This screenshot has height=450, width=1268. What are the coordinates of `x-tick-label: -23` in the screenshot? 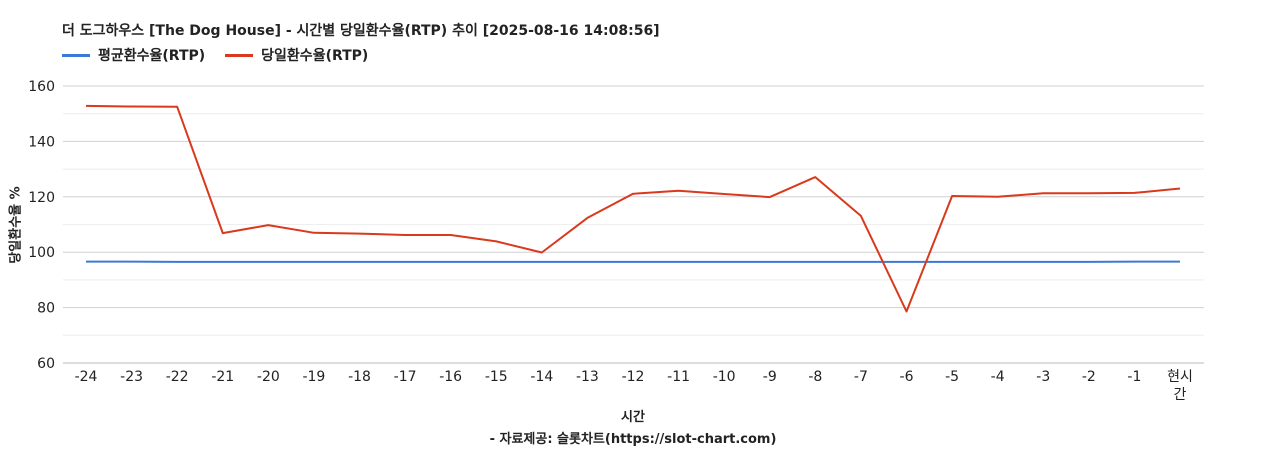 It's located at (131, 377).